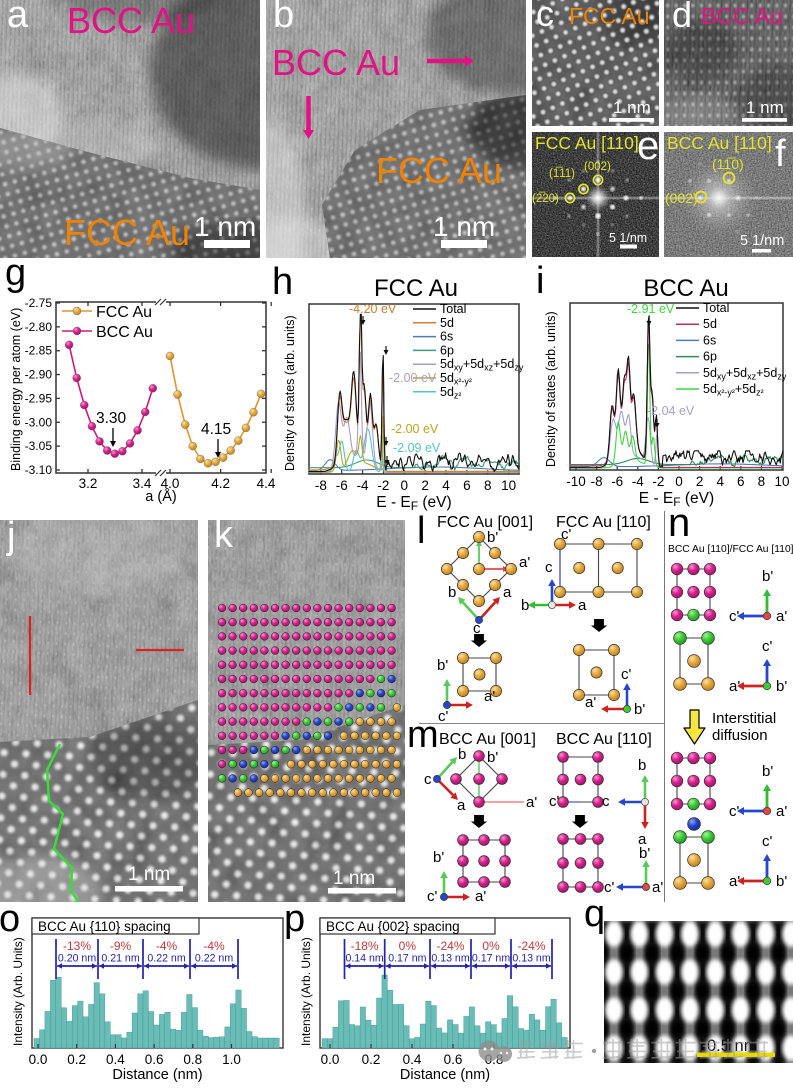  Describe the element at coordinates (780, 154) in the screenshot. I see `svg-text: f` at that location.